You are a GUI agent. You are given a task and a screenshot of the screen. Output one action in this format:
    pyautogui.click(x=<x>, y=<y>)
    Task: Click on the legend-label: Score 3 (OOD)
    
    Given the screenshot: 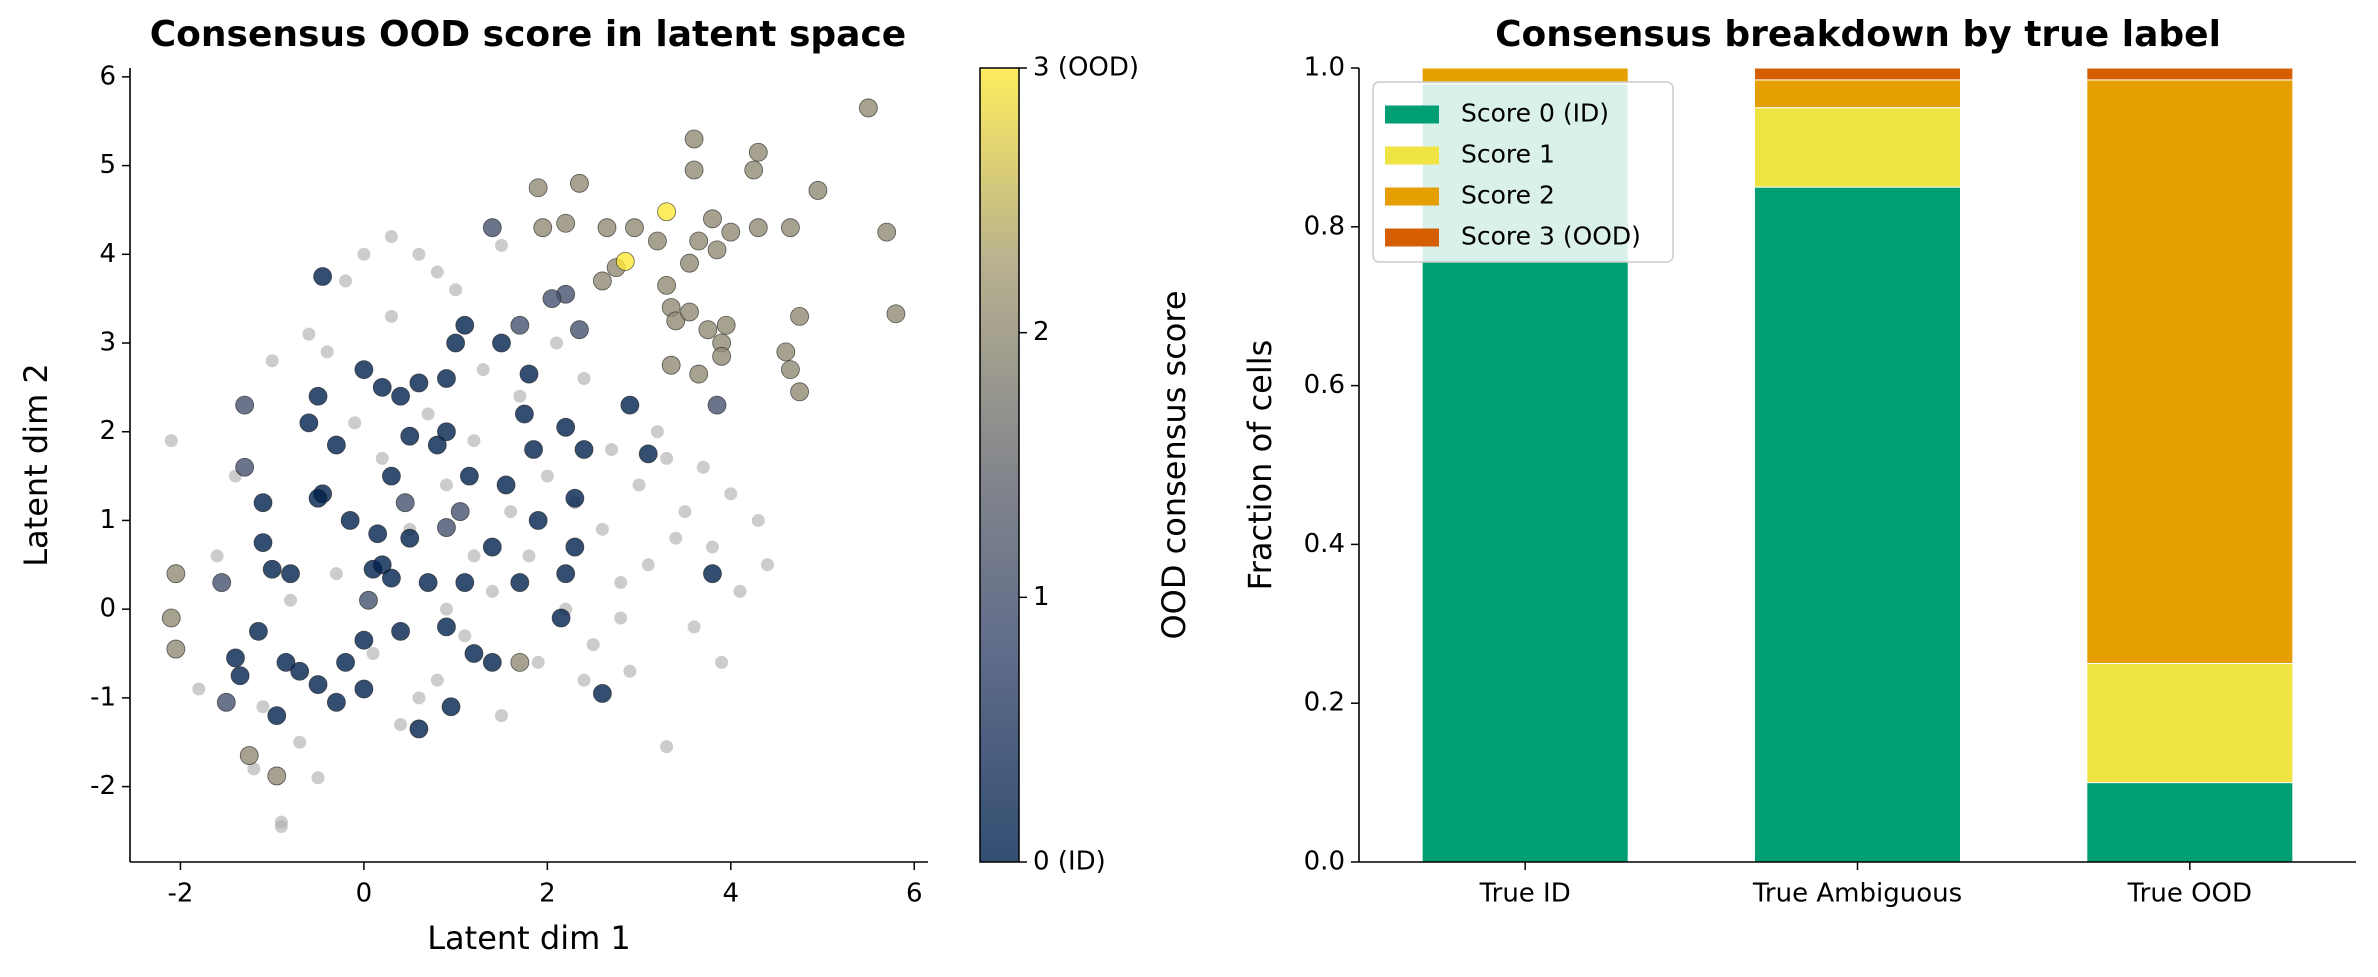 What is the action you would take?
    pyautogui.click(x=1551, y=236)
    